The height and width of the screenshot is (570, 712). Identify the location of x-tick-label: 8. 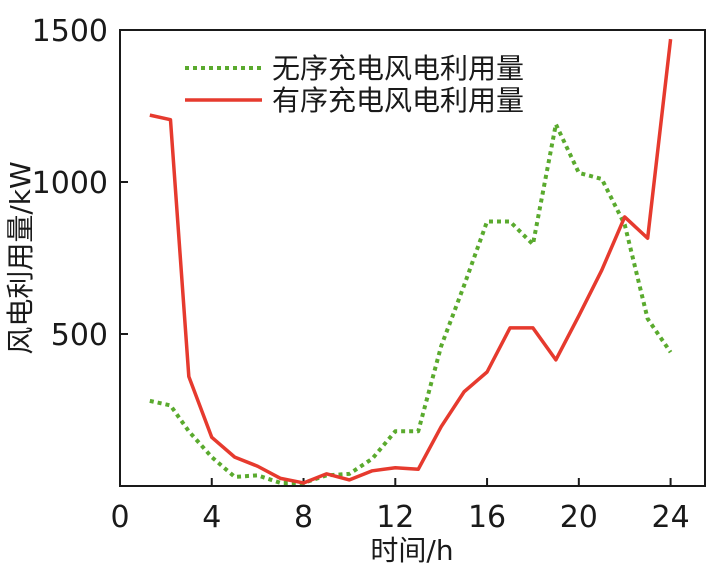
(303, 517).